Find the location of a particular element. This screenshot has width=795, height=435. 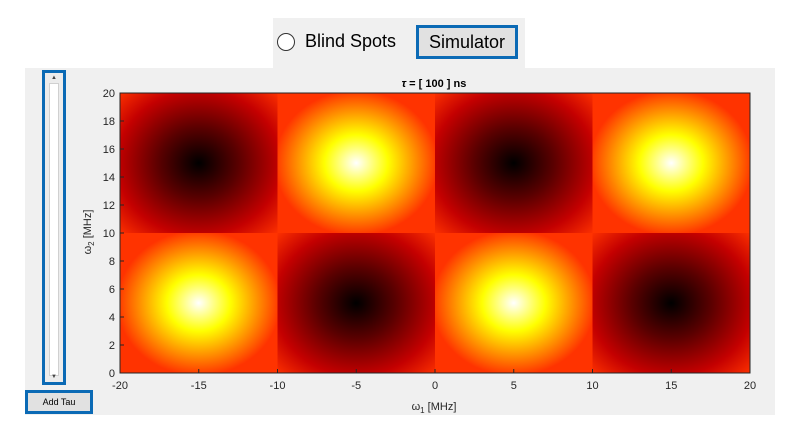

chart-title: τ = [ 100 ] ns is located at coordinates (434, 84).